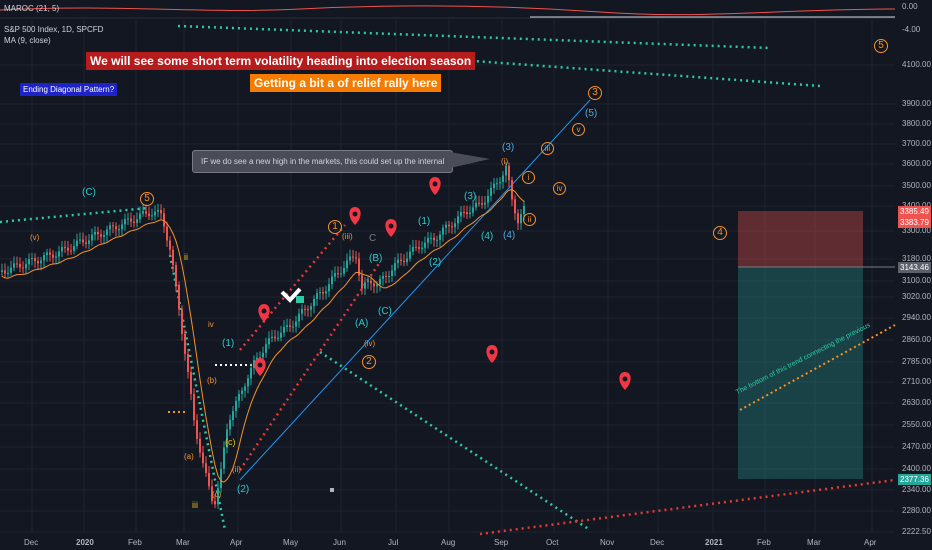 The height and width of the screenshot is (550, 932). I want to click on wave-iii-yellow-label: iii, so click(195, 505).